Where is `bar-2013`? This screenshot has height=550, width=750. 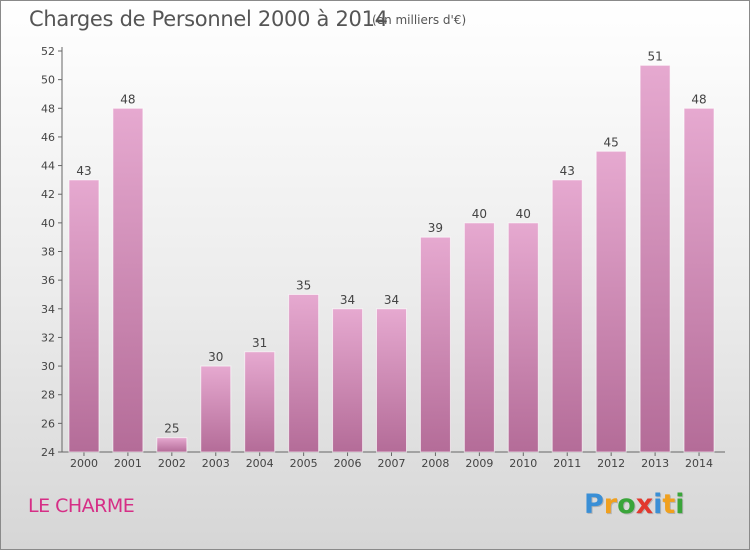 bar-2013 is located at coordinates (655, 258).